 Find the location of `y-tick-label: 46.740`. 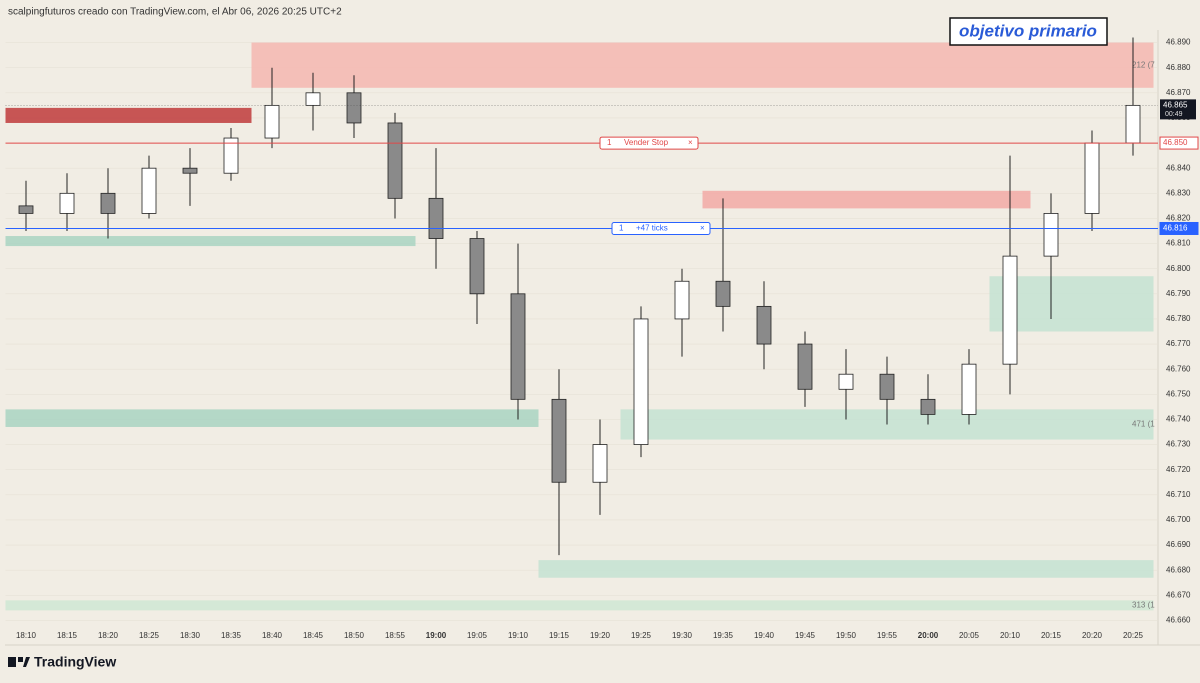

y-tick-label: 46.740 is located at coordinates (1178, 419).